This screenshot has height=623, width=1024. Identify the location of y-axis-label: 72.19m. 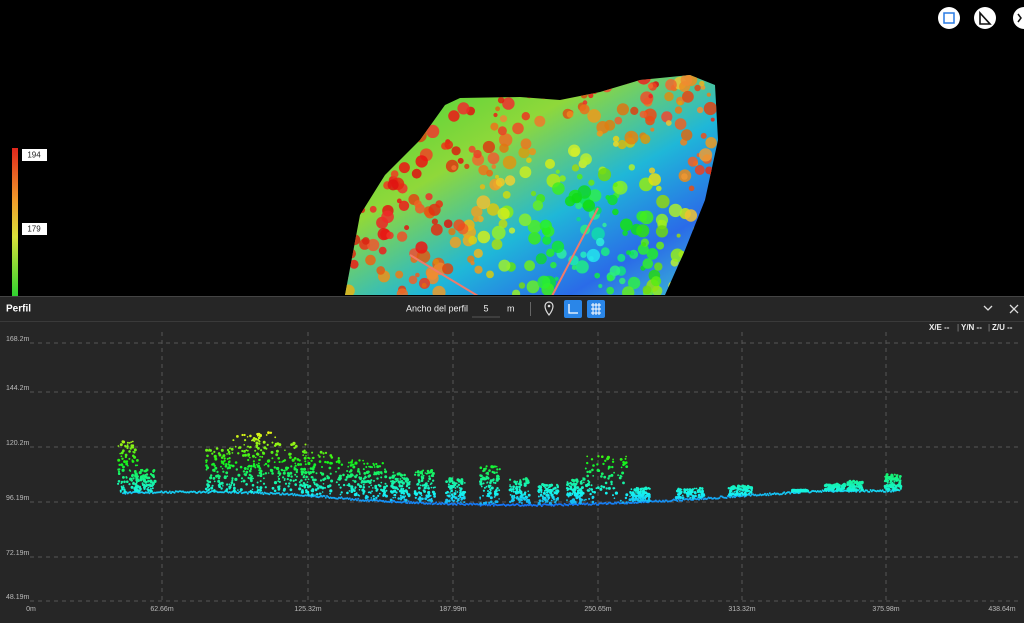
(18, 553).